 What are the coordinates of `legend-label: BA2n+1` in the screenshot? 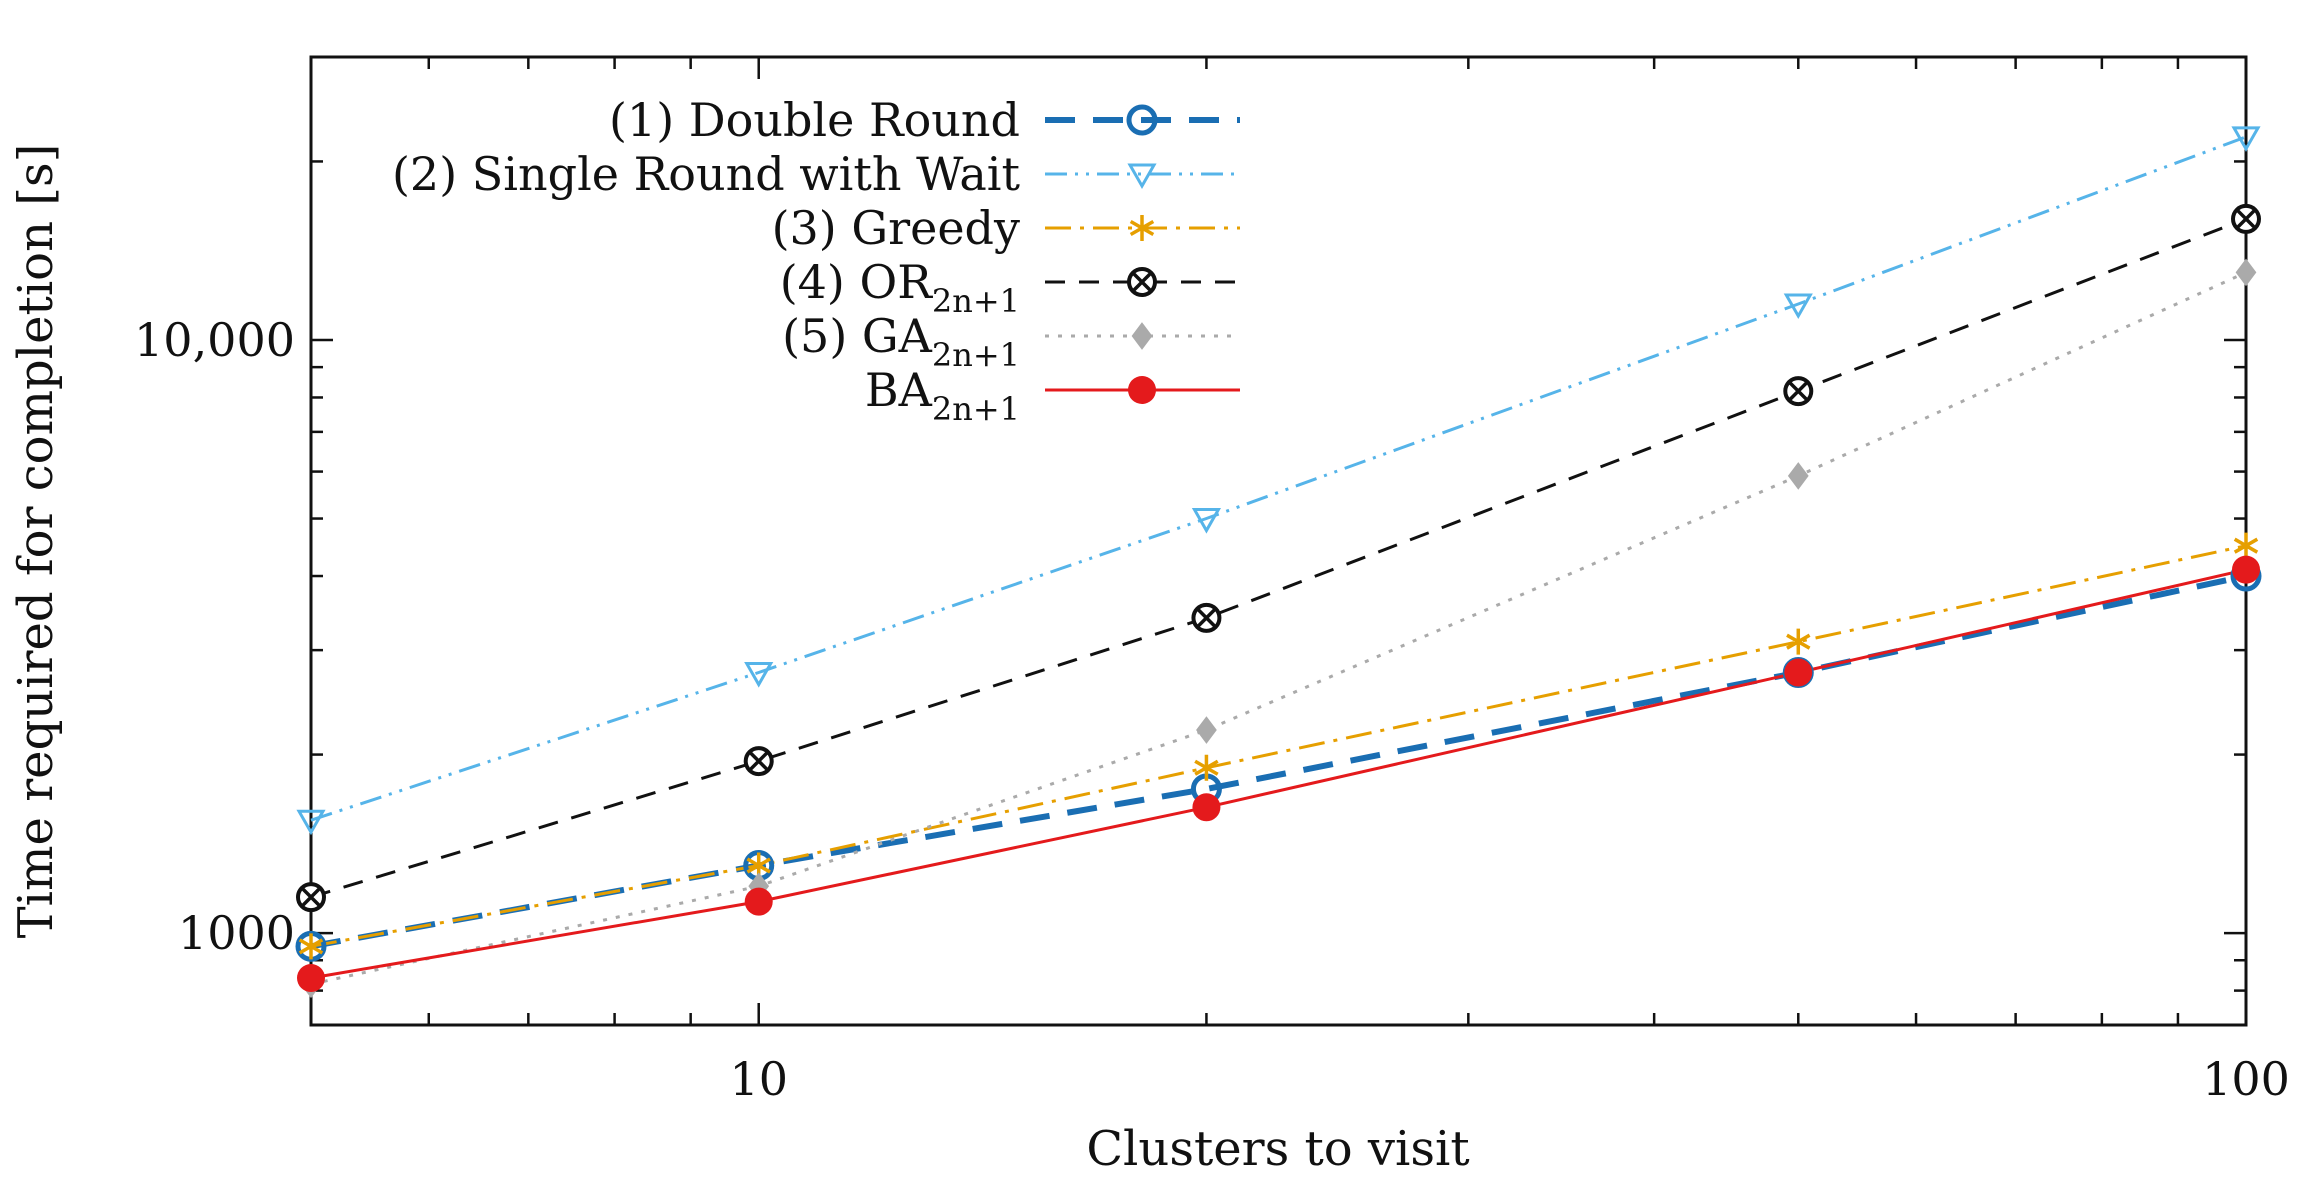 It's located at (942, 395).